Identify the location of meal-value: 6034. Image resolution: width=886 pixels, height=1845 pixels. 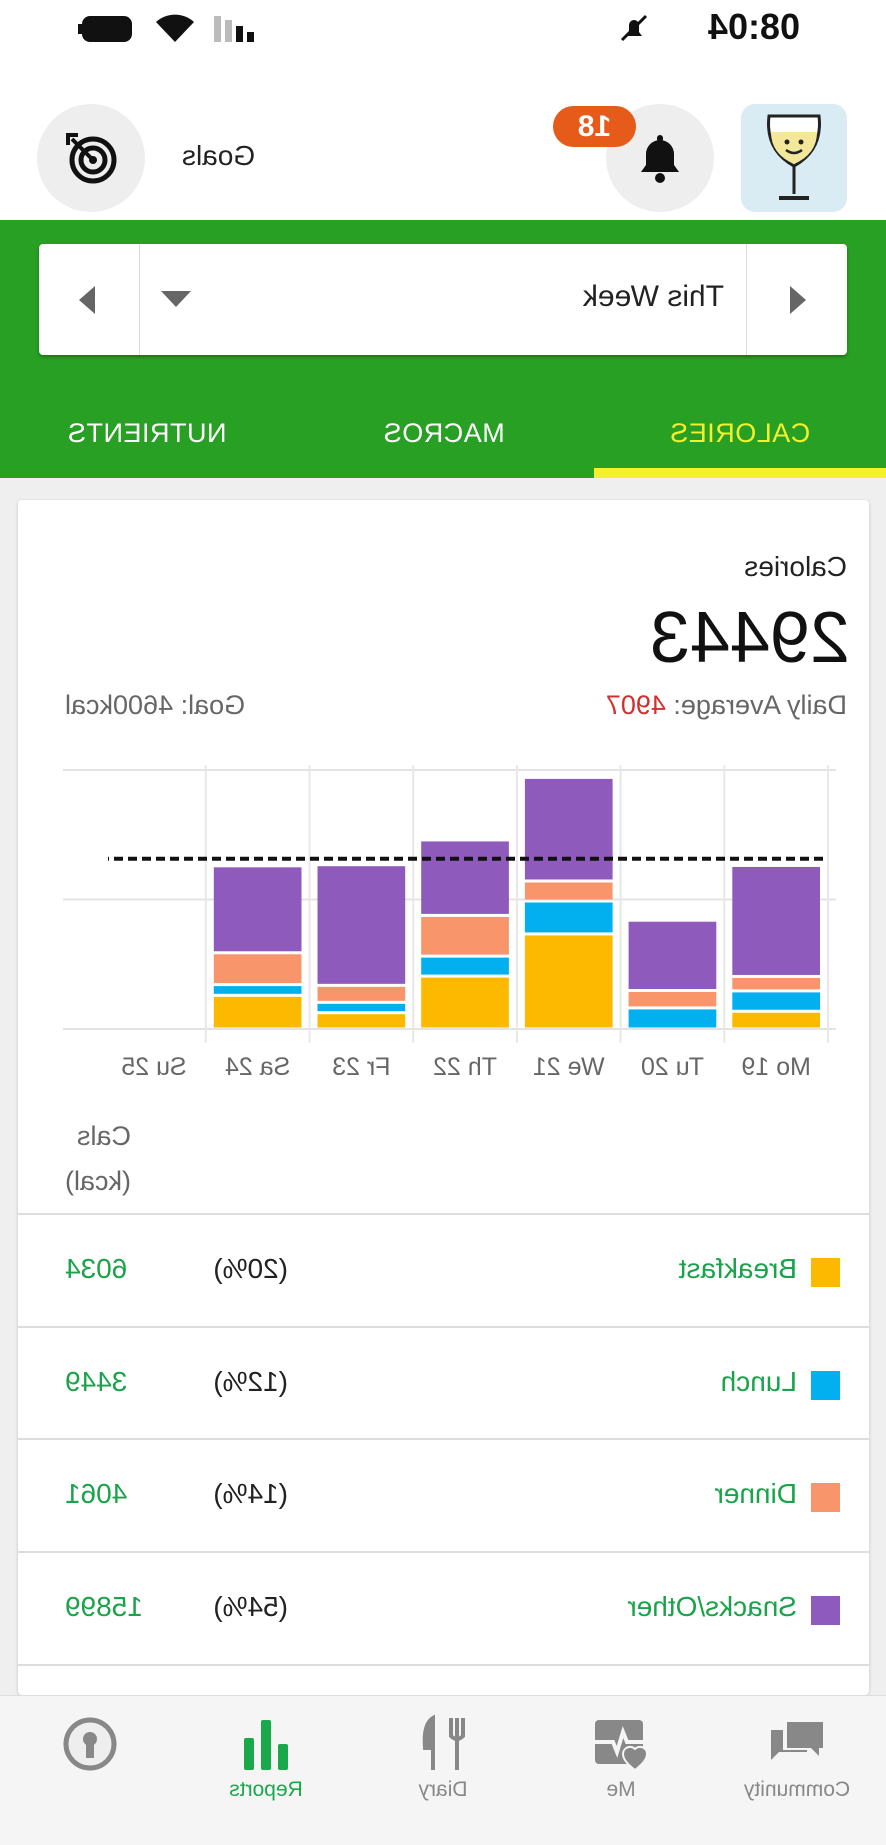
(96, 1268).